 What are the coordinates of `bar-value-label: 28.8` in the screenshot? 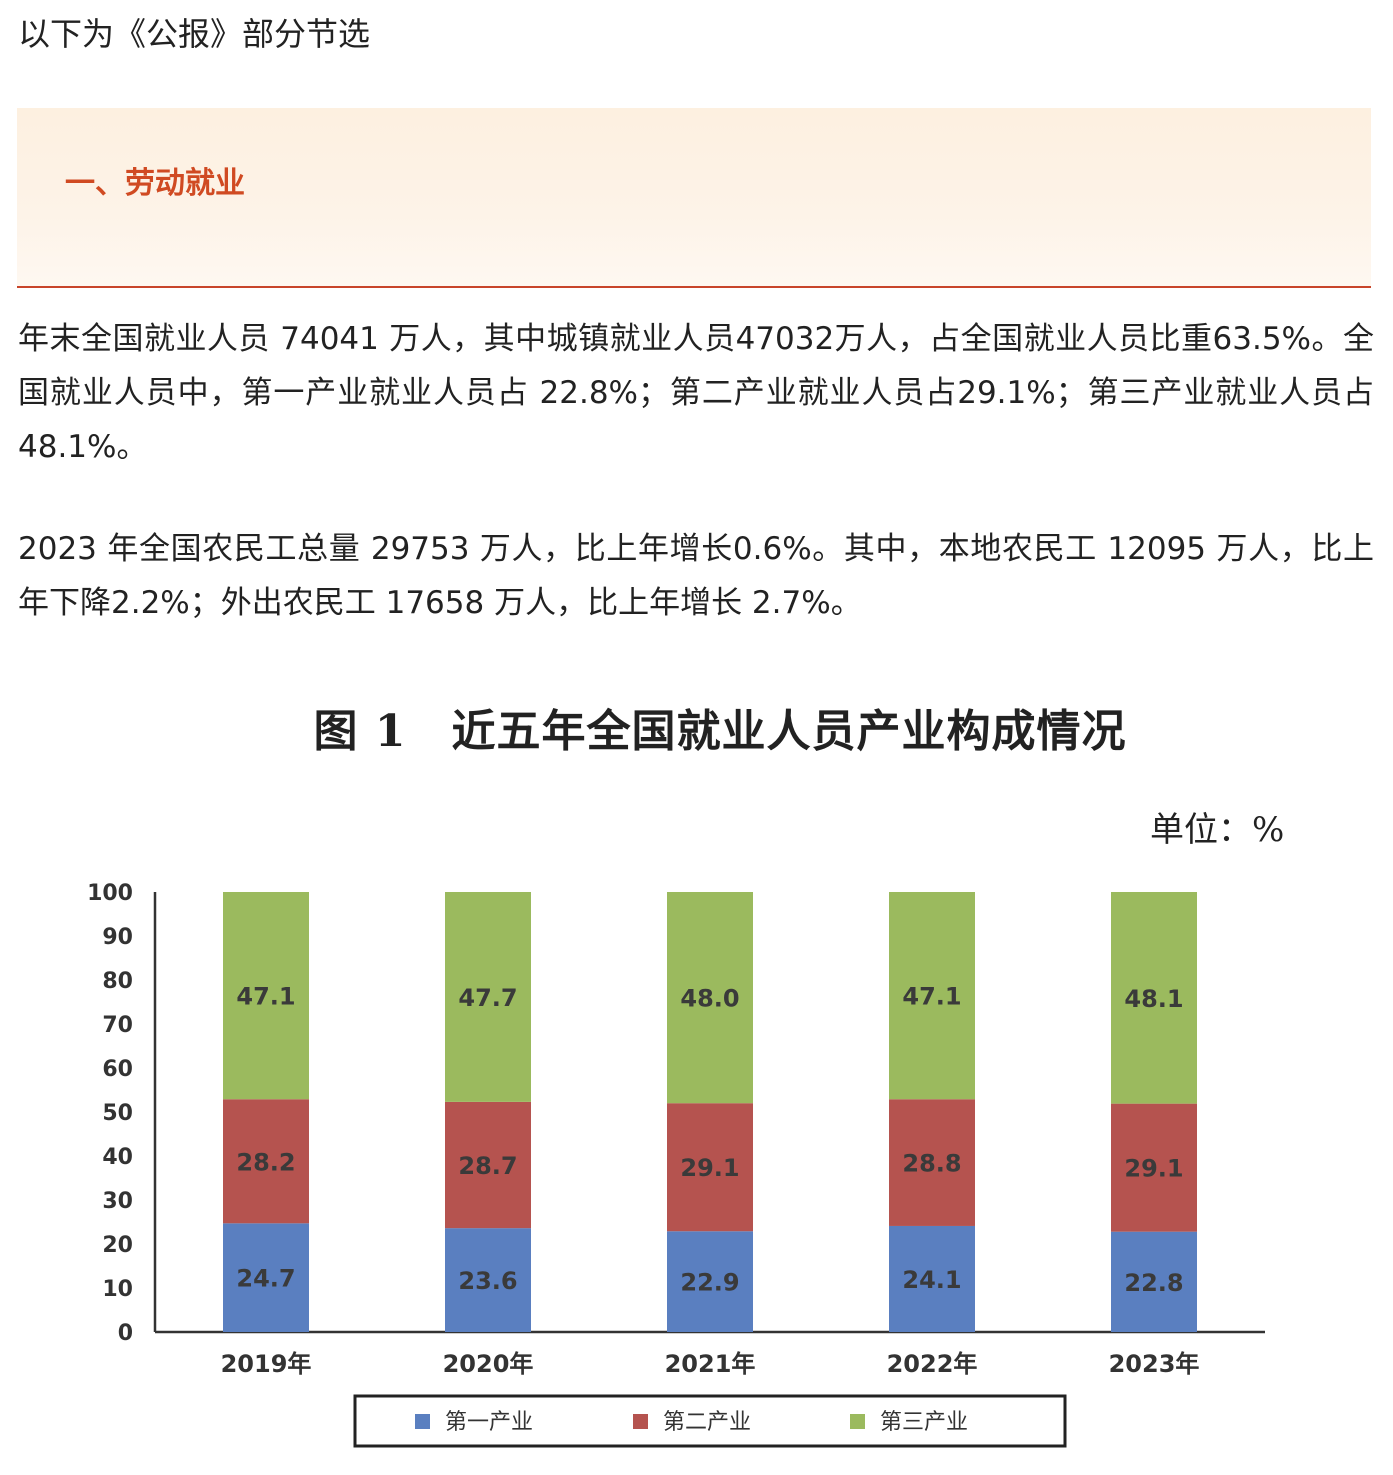 It's located at (931, 1164).